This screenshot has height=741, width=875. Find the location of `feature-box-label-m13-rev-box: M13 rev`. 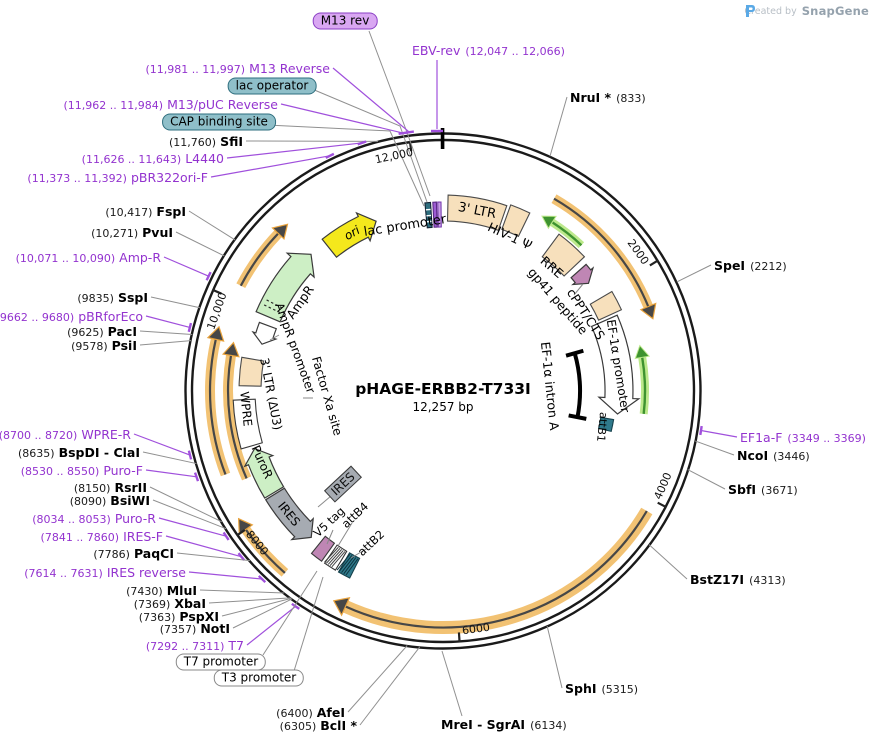

feature-box-label-m13-rev-box: M13 rev is located at coordinates (345, 21).